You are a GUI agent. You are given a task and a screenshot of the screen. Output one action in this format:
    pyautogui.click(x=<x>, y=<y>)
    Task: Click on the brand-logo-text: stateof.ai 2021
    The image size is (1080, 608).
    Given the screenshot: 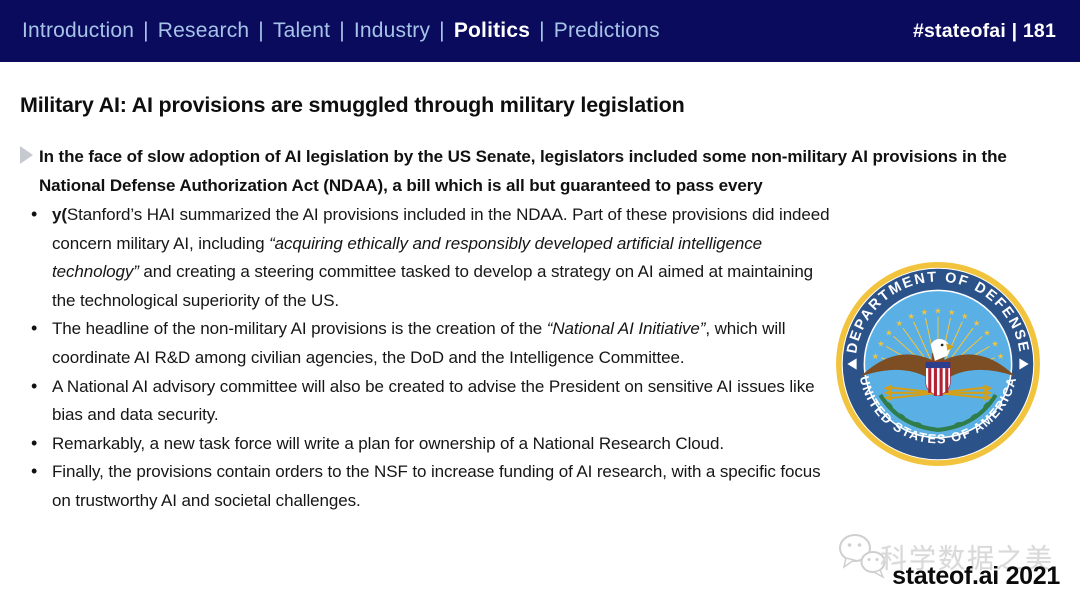 What is the action you would take?
    pyautogui.click(x=976, y=576)
    